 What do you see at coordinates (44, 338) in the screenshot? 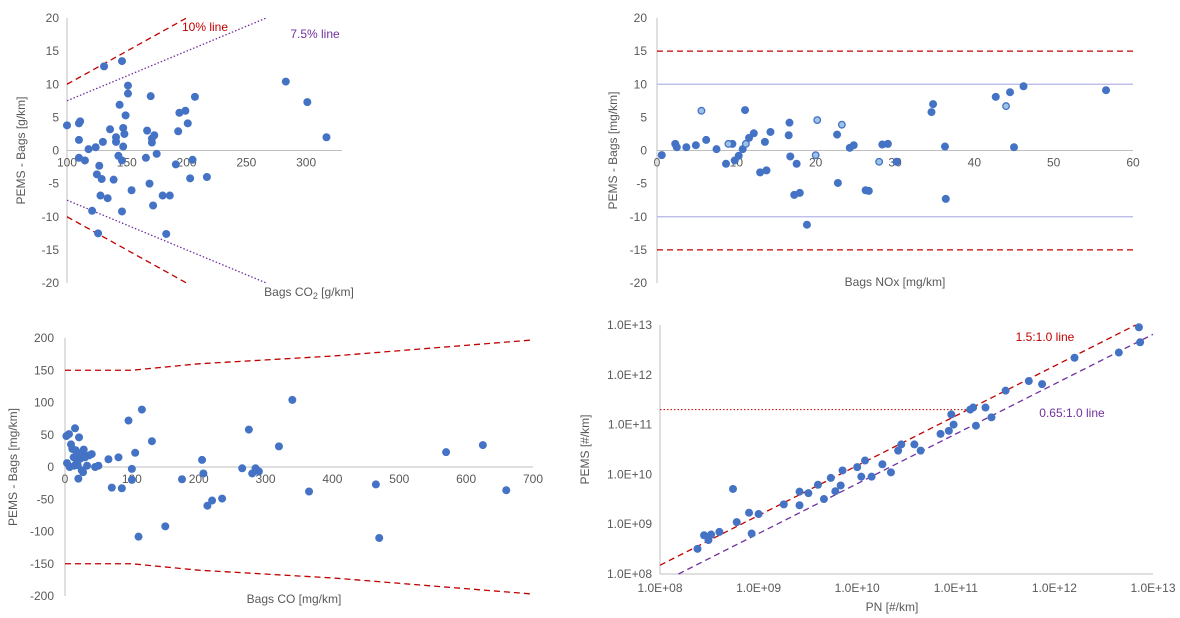
I see `y-tick-label: 200` at bounding box center [44, 338].